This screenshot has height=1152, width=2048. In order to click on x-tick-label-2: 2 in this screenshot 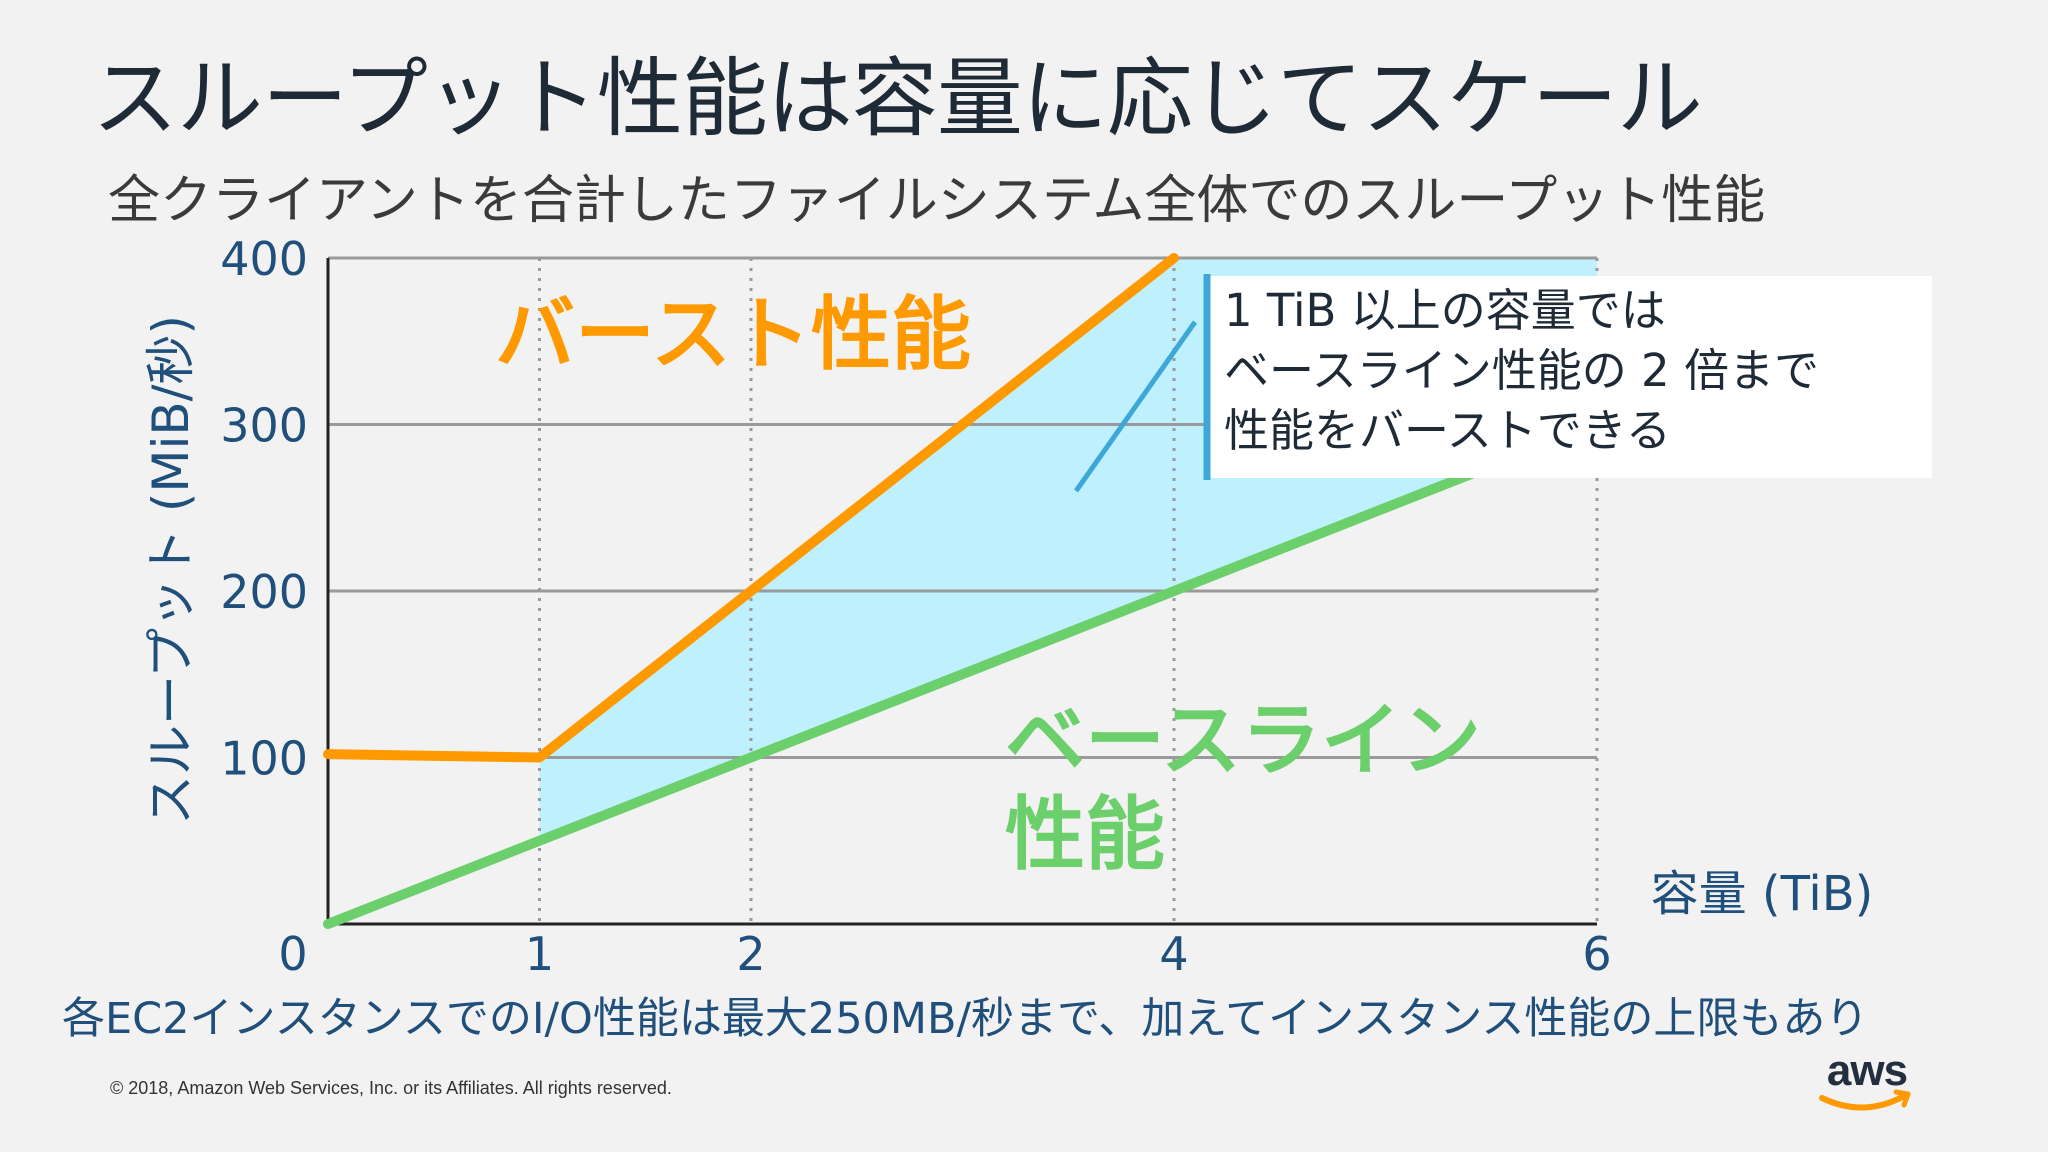, I will do `click(750, 954)`.